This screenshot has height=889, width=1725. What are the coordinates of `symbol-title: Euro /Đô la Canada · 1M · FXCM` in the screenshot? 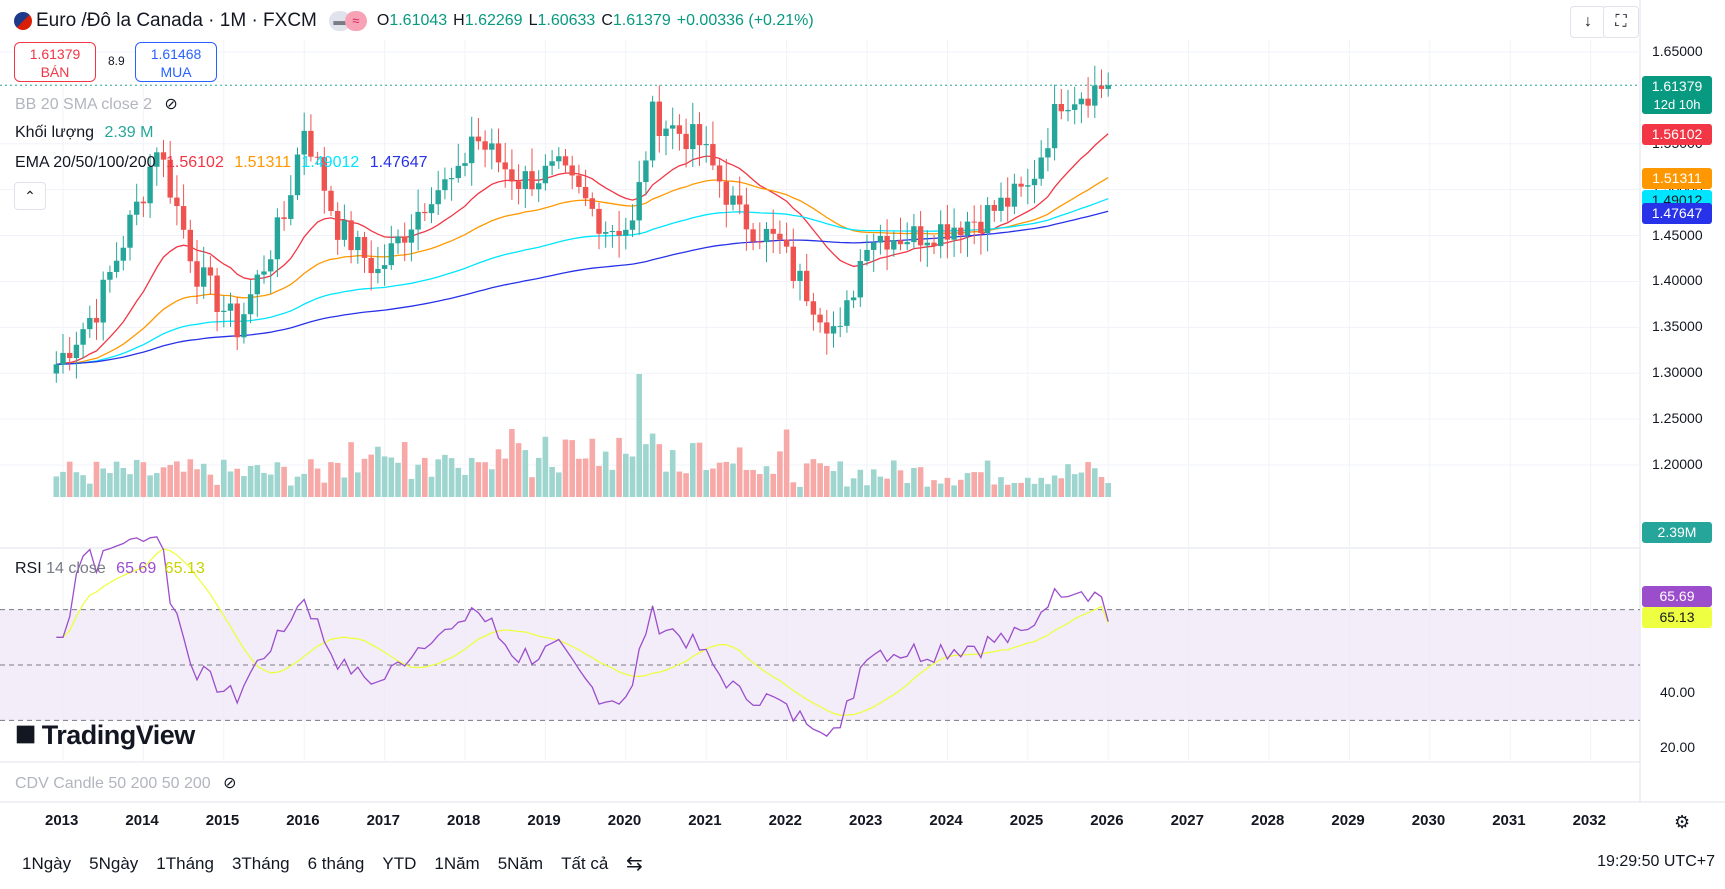 It's located at (176, 20).